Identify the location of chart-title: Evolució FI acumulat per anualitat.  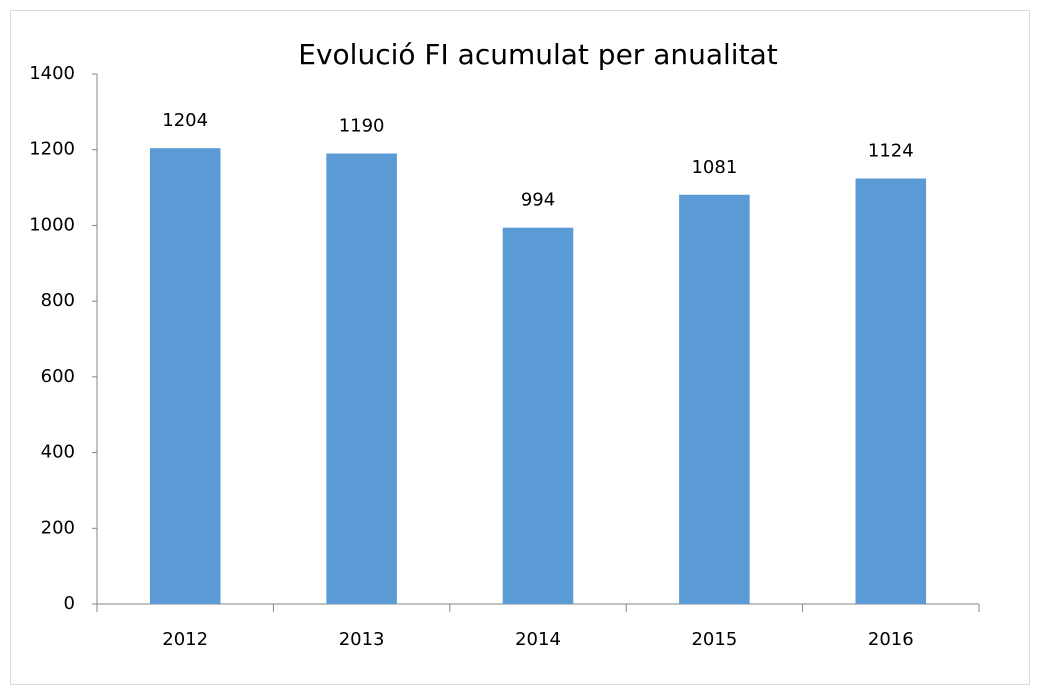
(537, 54).